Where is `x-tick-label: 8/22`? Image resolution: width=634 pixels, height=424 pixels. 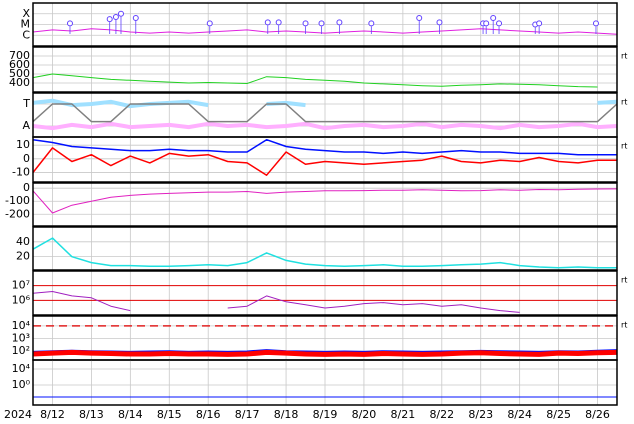 x-tick-label: 8/22 is located at coordinates (441, 414).